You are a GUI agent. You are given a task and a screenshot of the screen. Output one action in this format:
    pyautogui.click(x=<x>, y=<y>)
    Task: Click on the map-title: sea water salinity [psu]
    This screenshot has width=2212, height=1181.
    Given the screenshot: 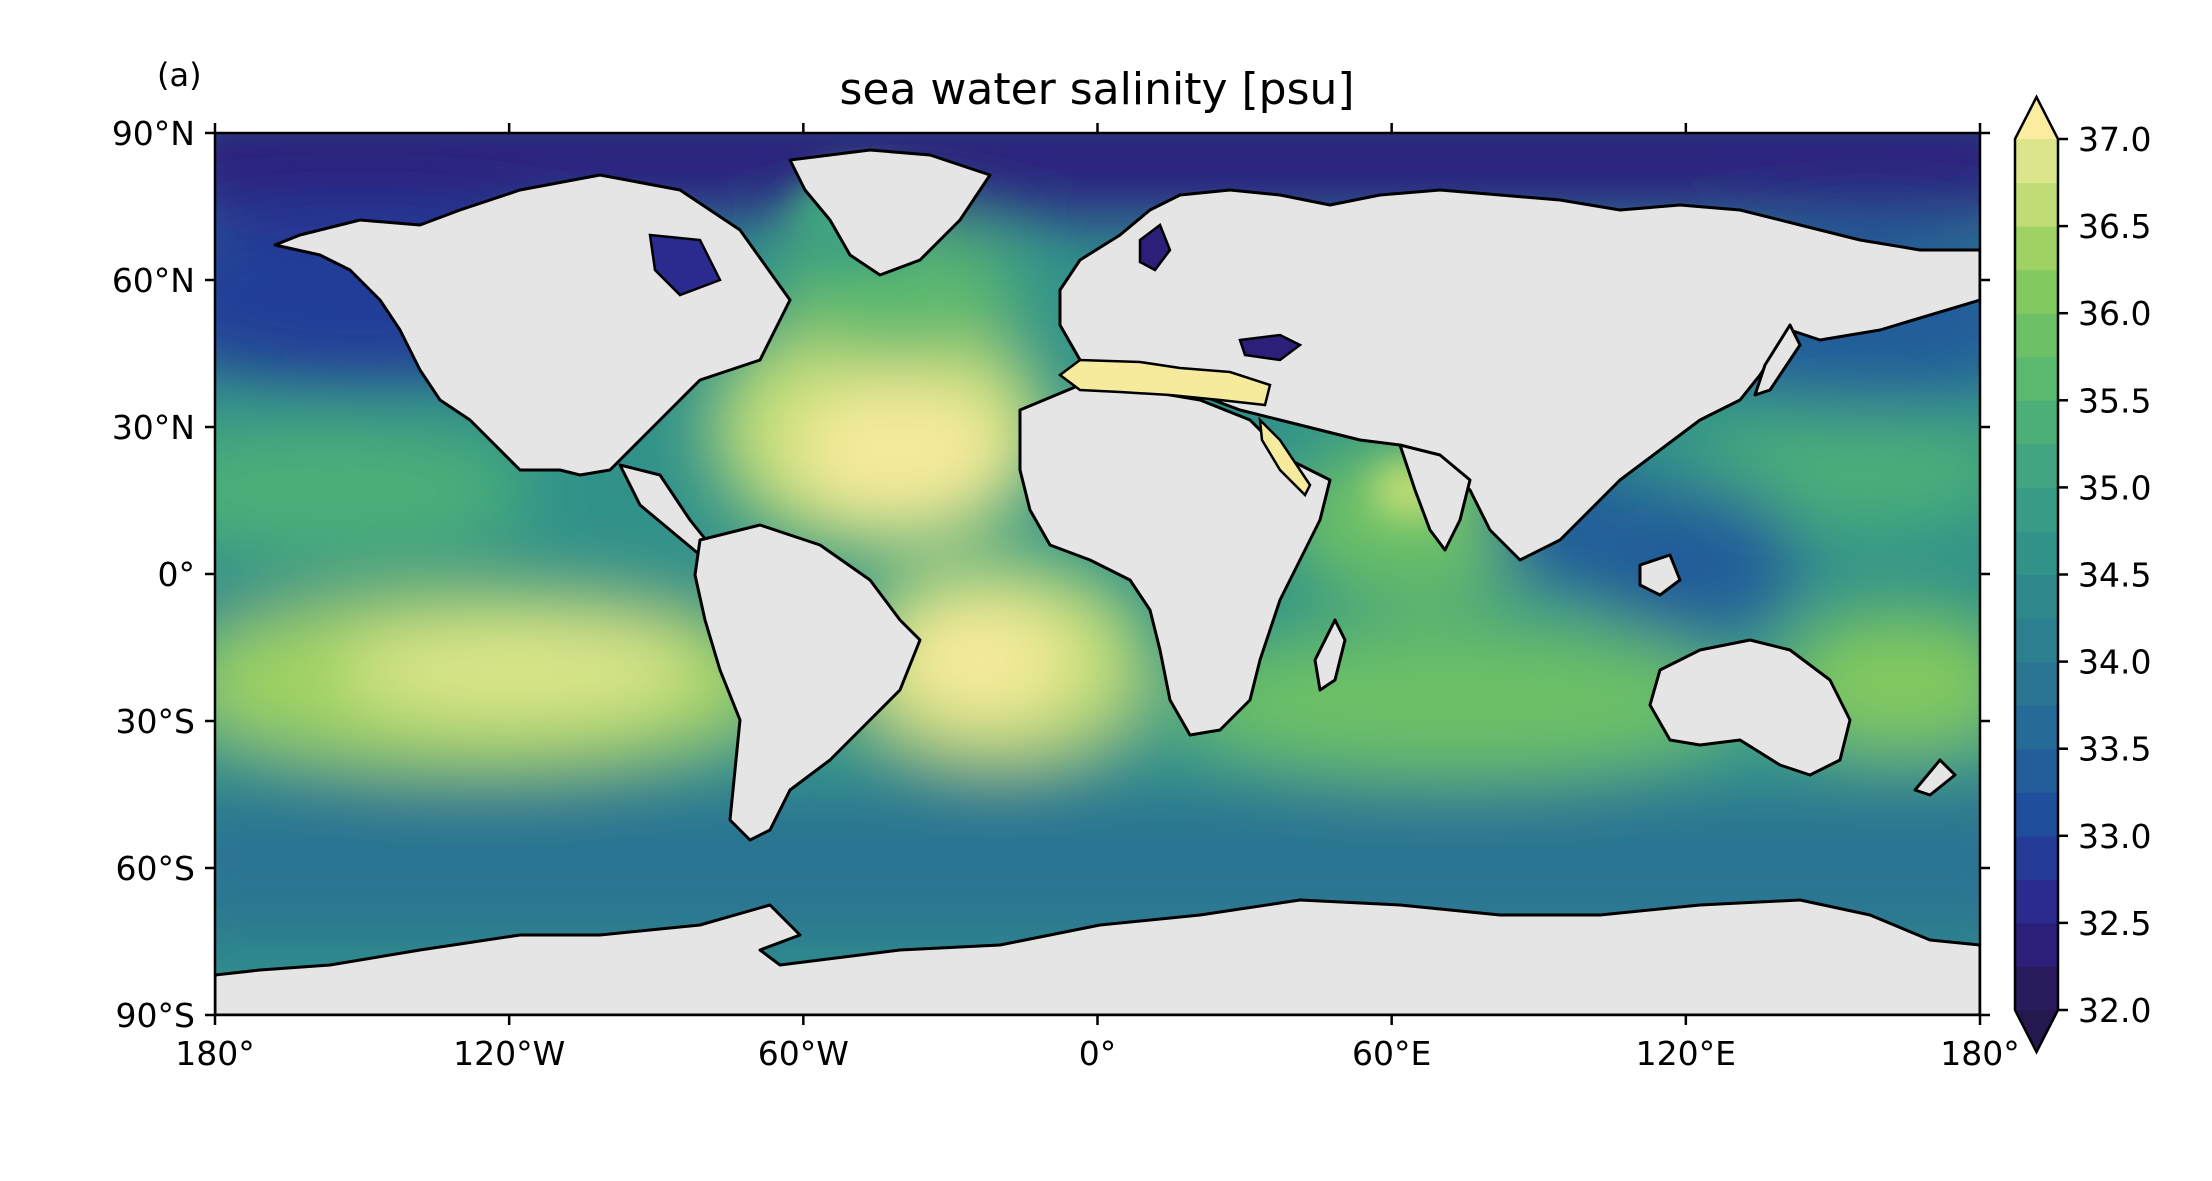 What is the action you would take?
    pyautogui.click(x=1096, y=89)
    